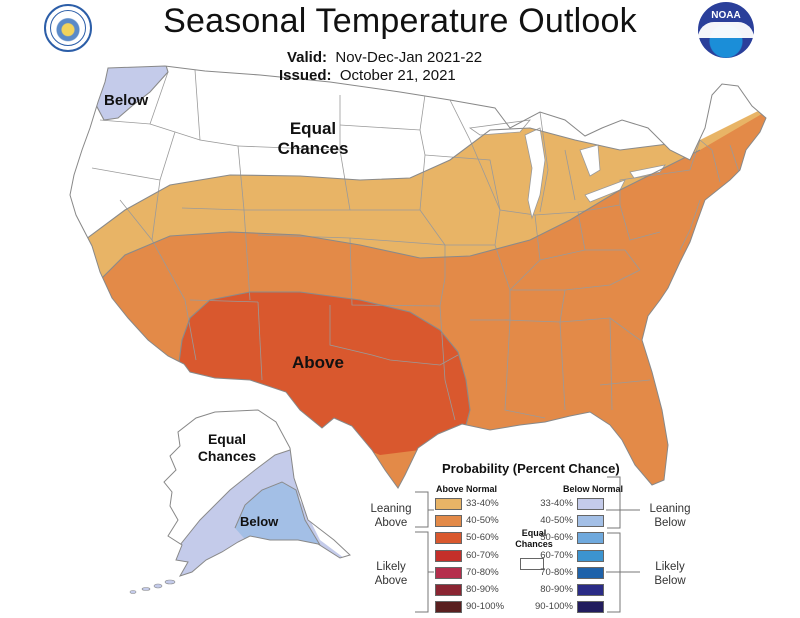  I want to click on label-alaska-equal-chances: Equal Chances, so click(227, 448).